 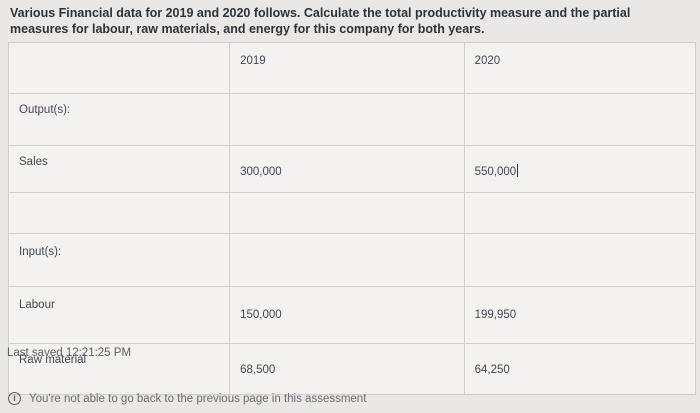 I want to click on sales-label: Sales, so click(x=119, y=169).